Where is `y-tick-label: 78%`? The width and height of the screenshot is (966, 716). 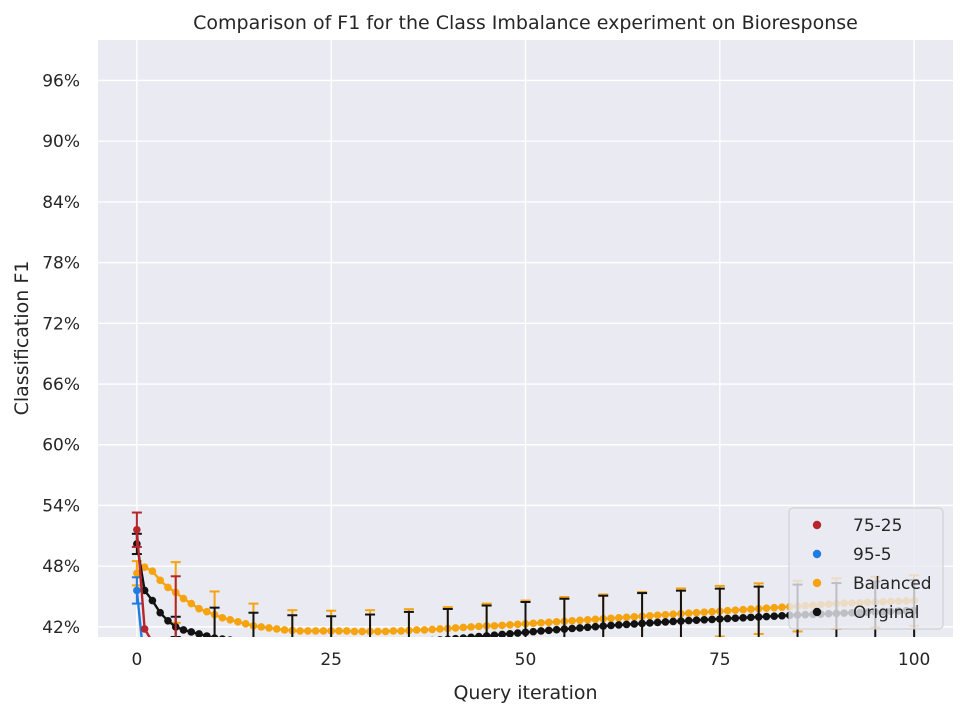
y-tick-label: 78% is located at coordinates (61, 264).